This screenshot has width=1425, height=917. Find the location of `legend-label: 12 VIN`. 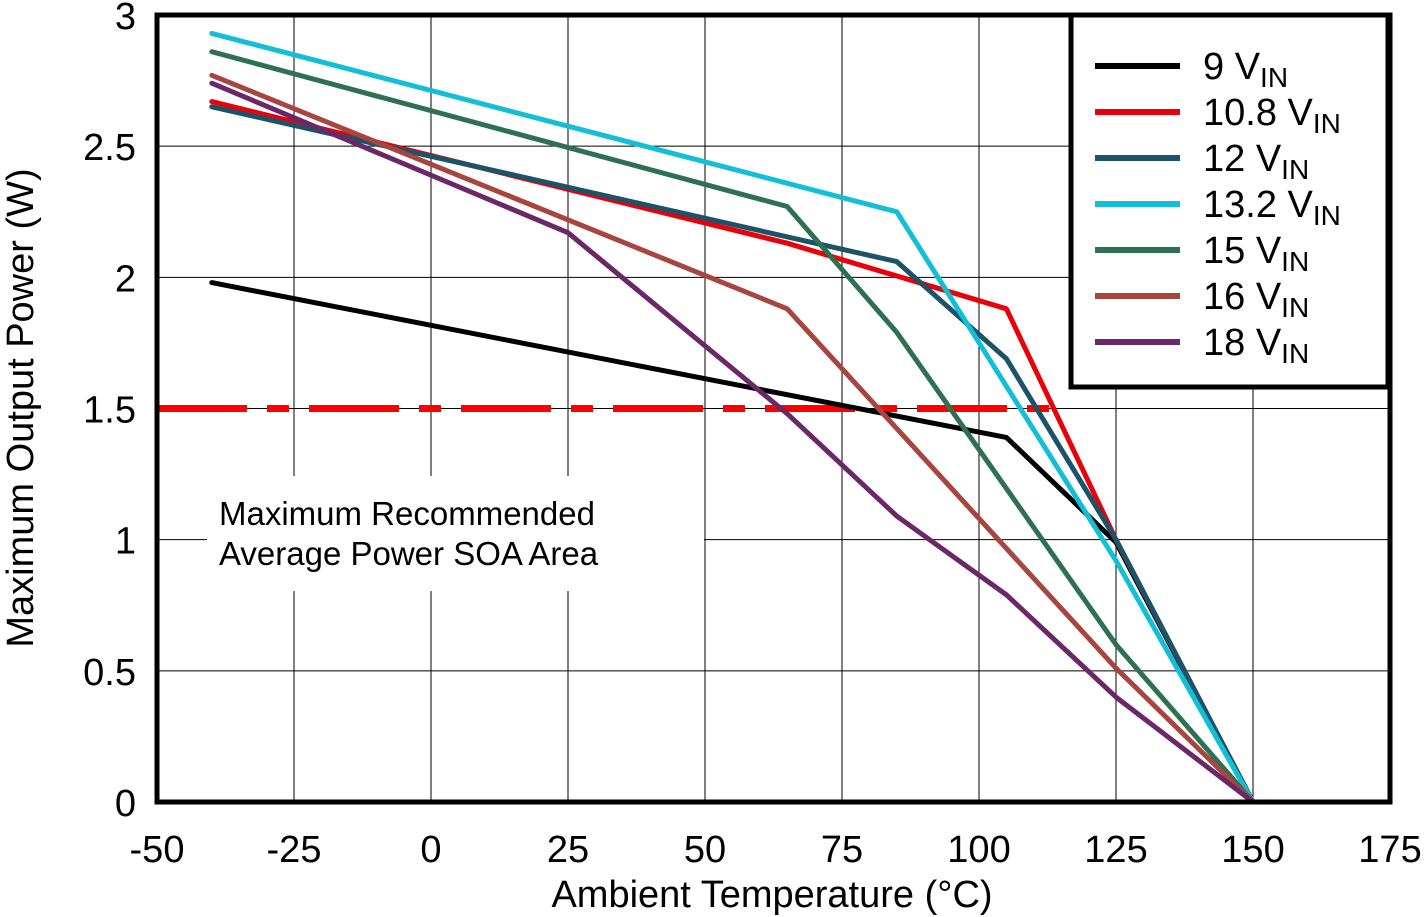

legend-label: 12 VIN is located at coordinates (1256, 161).